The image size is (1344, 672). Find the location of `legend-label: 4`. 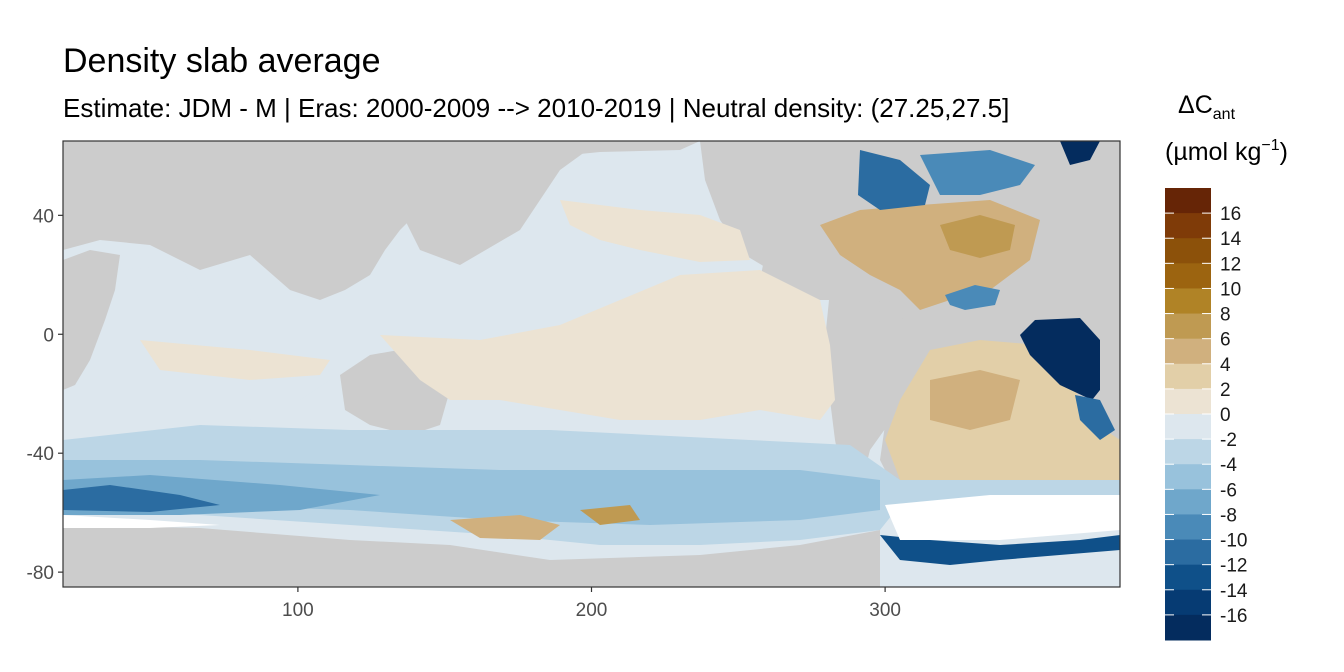

legend-label: 4 is located at coordinates (1225, 365).